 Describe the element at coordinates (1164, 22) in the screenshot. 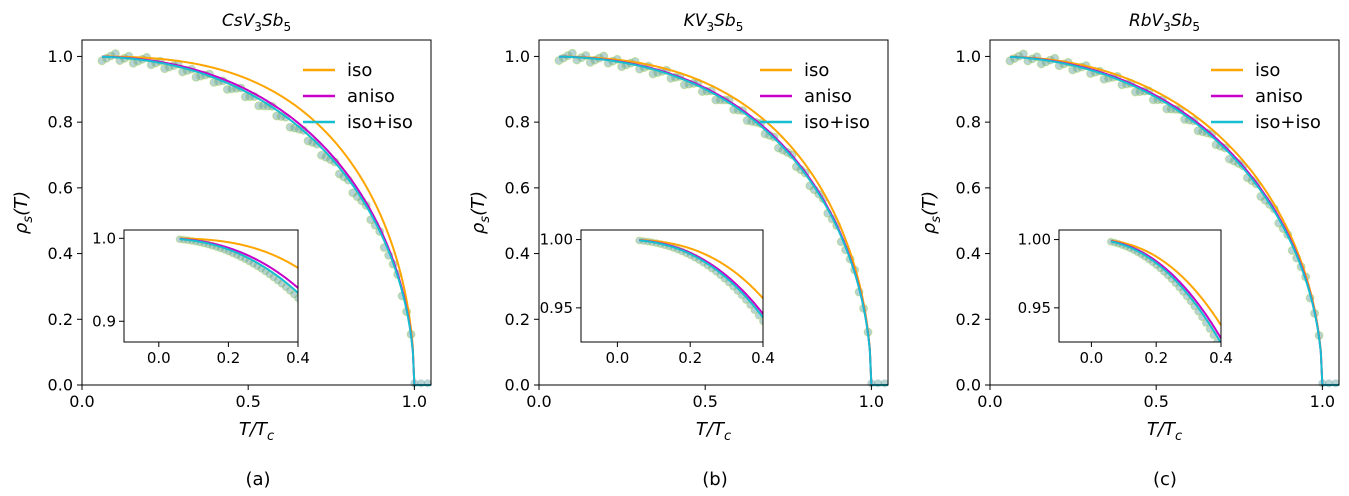

I see `chart-title: RbV3Sb5` at that location.